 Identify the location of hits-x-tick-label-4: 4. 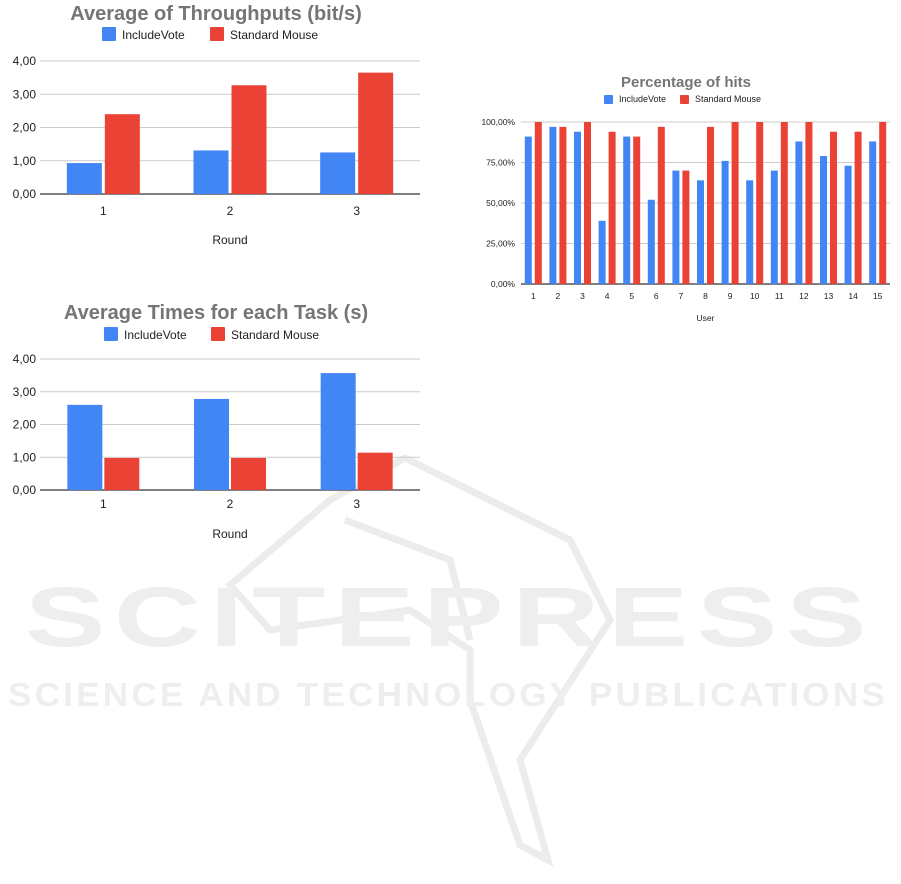
(607, 296).